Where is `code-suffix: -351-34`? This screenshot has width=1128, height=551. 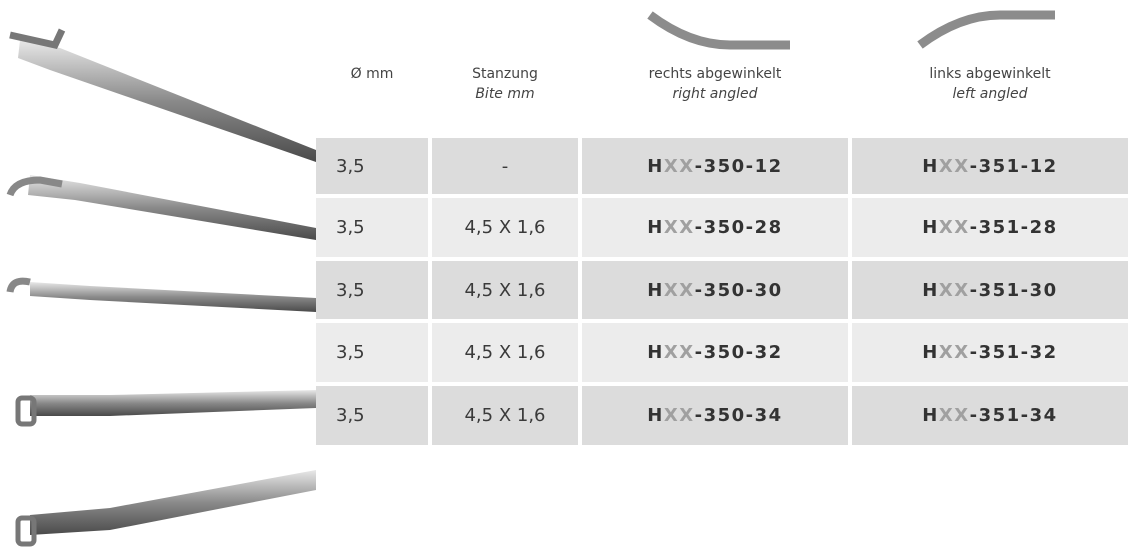 code-suffix: -351-34 is located at coordinates (1013, 415).